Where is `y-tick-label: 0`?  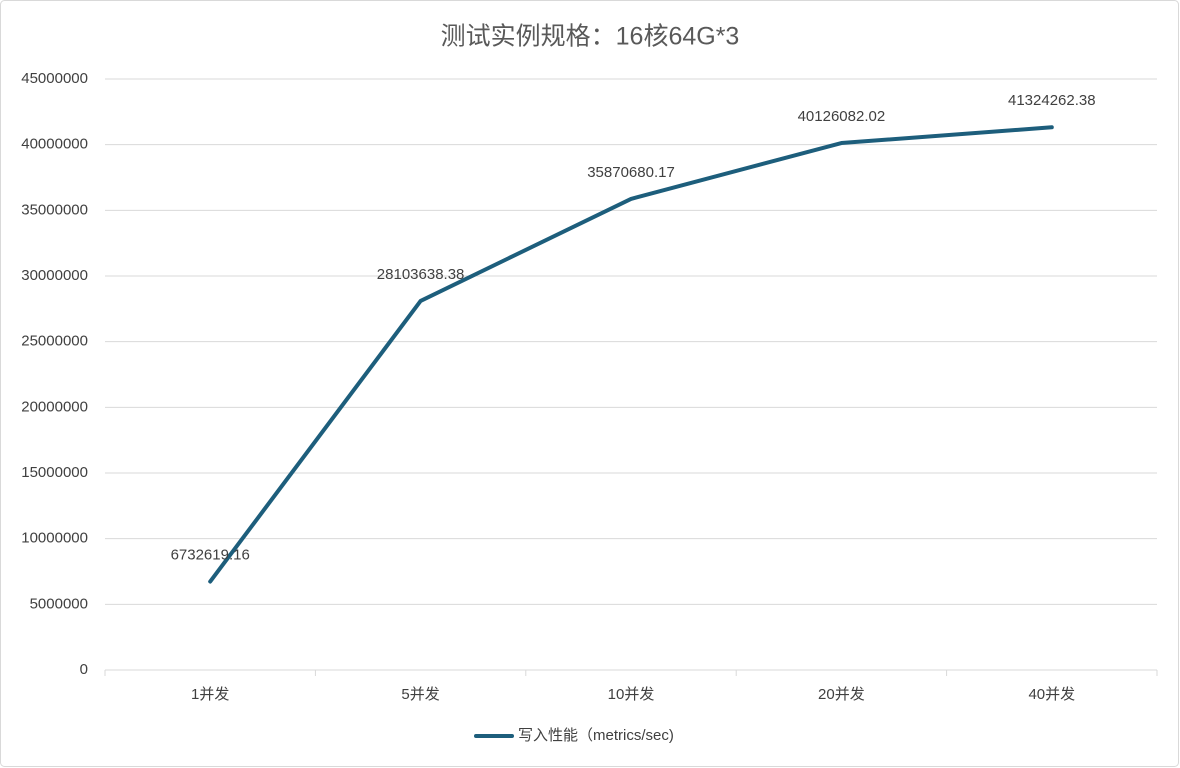 y-tick-label: 0 is located at coordinates (84, 669).